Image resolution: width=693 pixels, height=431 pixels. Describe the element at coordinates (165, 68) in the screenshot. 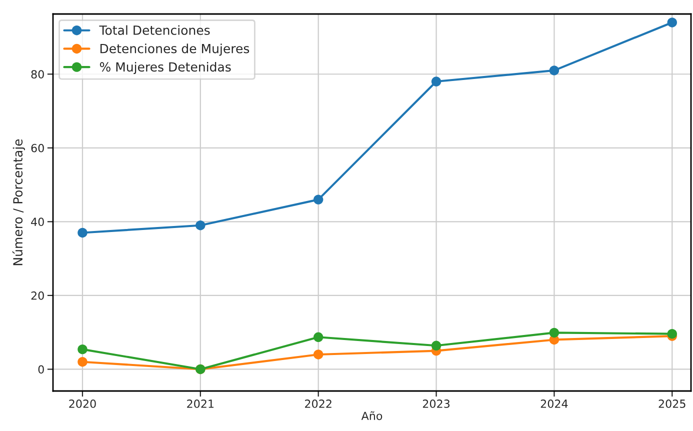

I see `legend-label: % Mujeres Detenidas` at that location.